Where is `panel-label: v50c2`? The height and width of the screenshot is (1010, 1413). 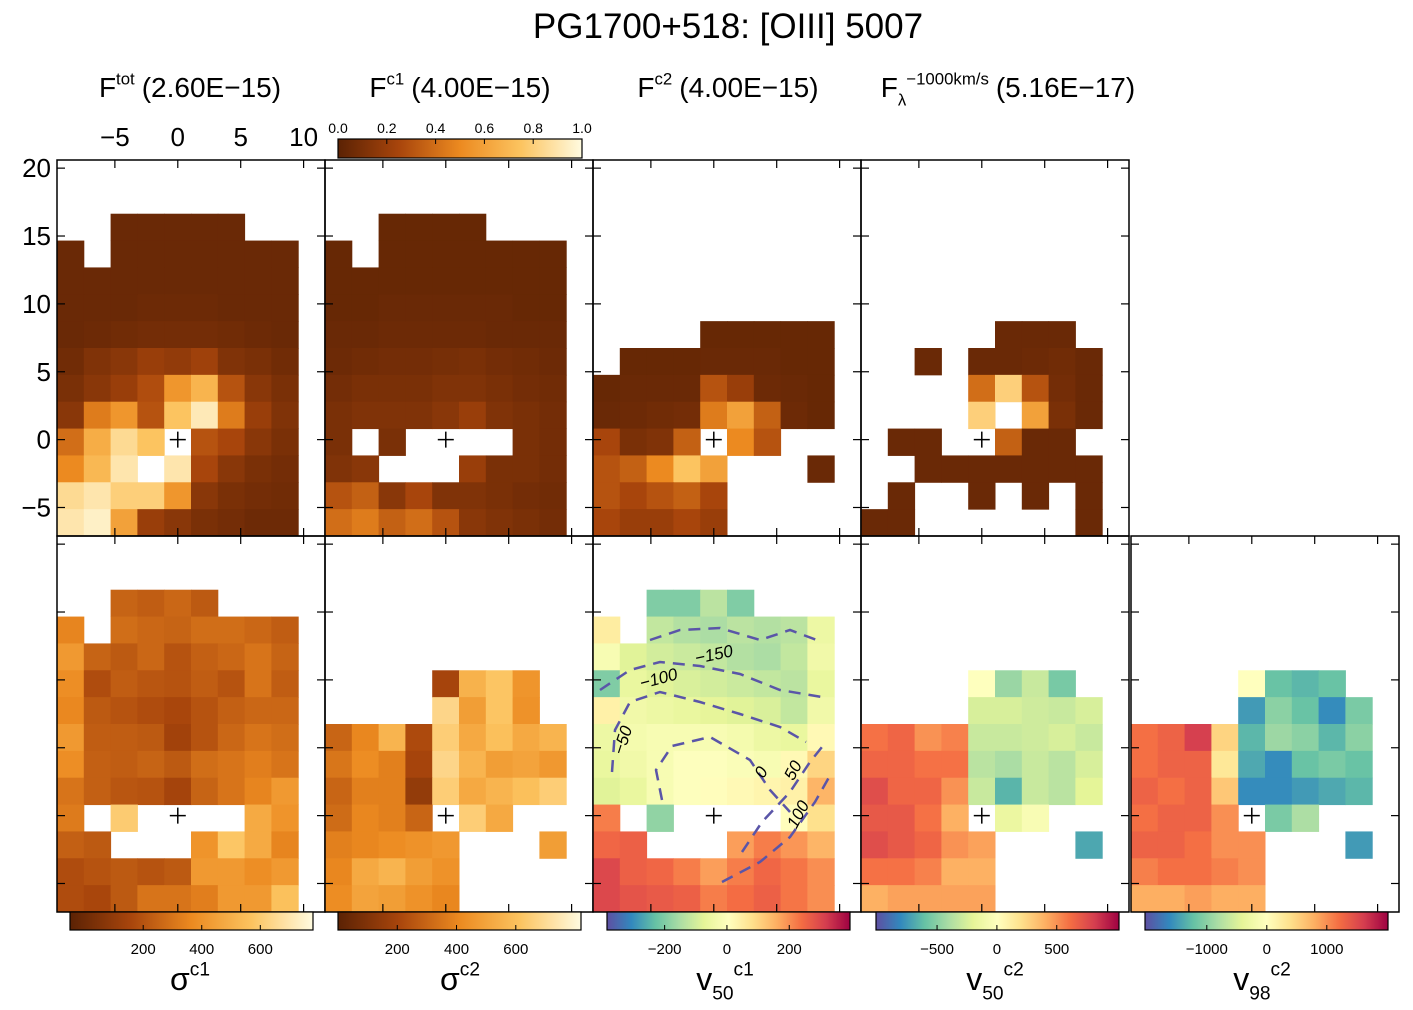 panel-label: v50c2 is located at coordinates (995, 982).